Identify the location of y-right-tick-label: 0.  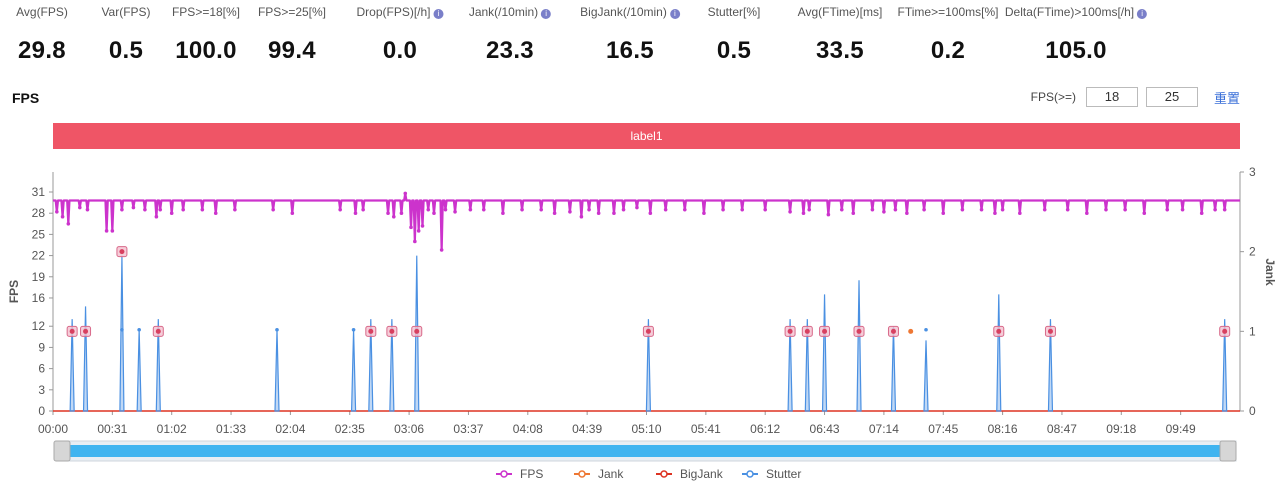
(1252, 411).